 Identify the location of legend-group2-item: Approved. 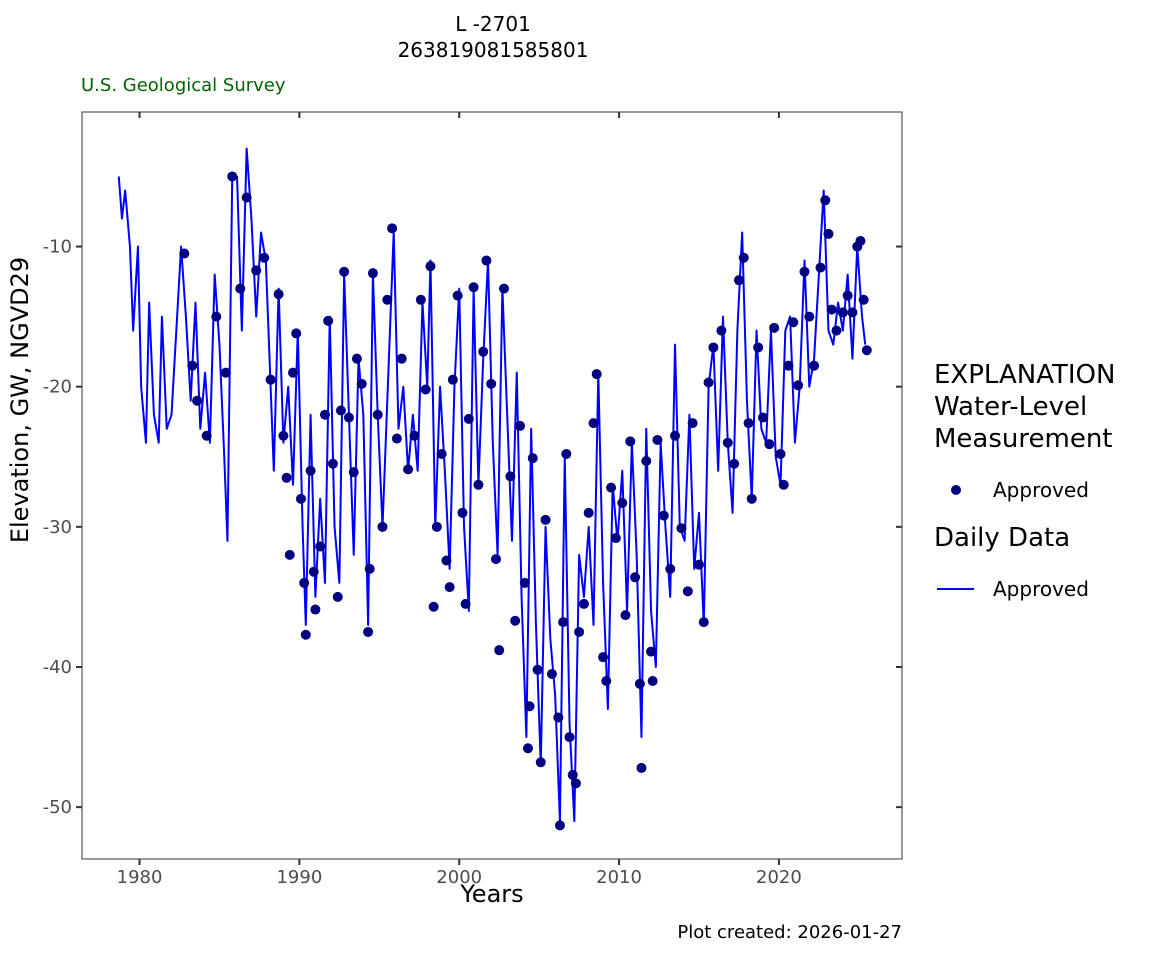
(1041, 589).